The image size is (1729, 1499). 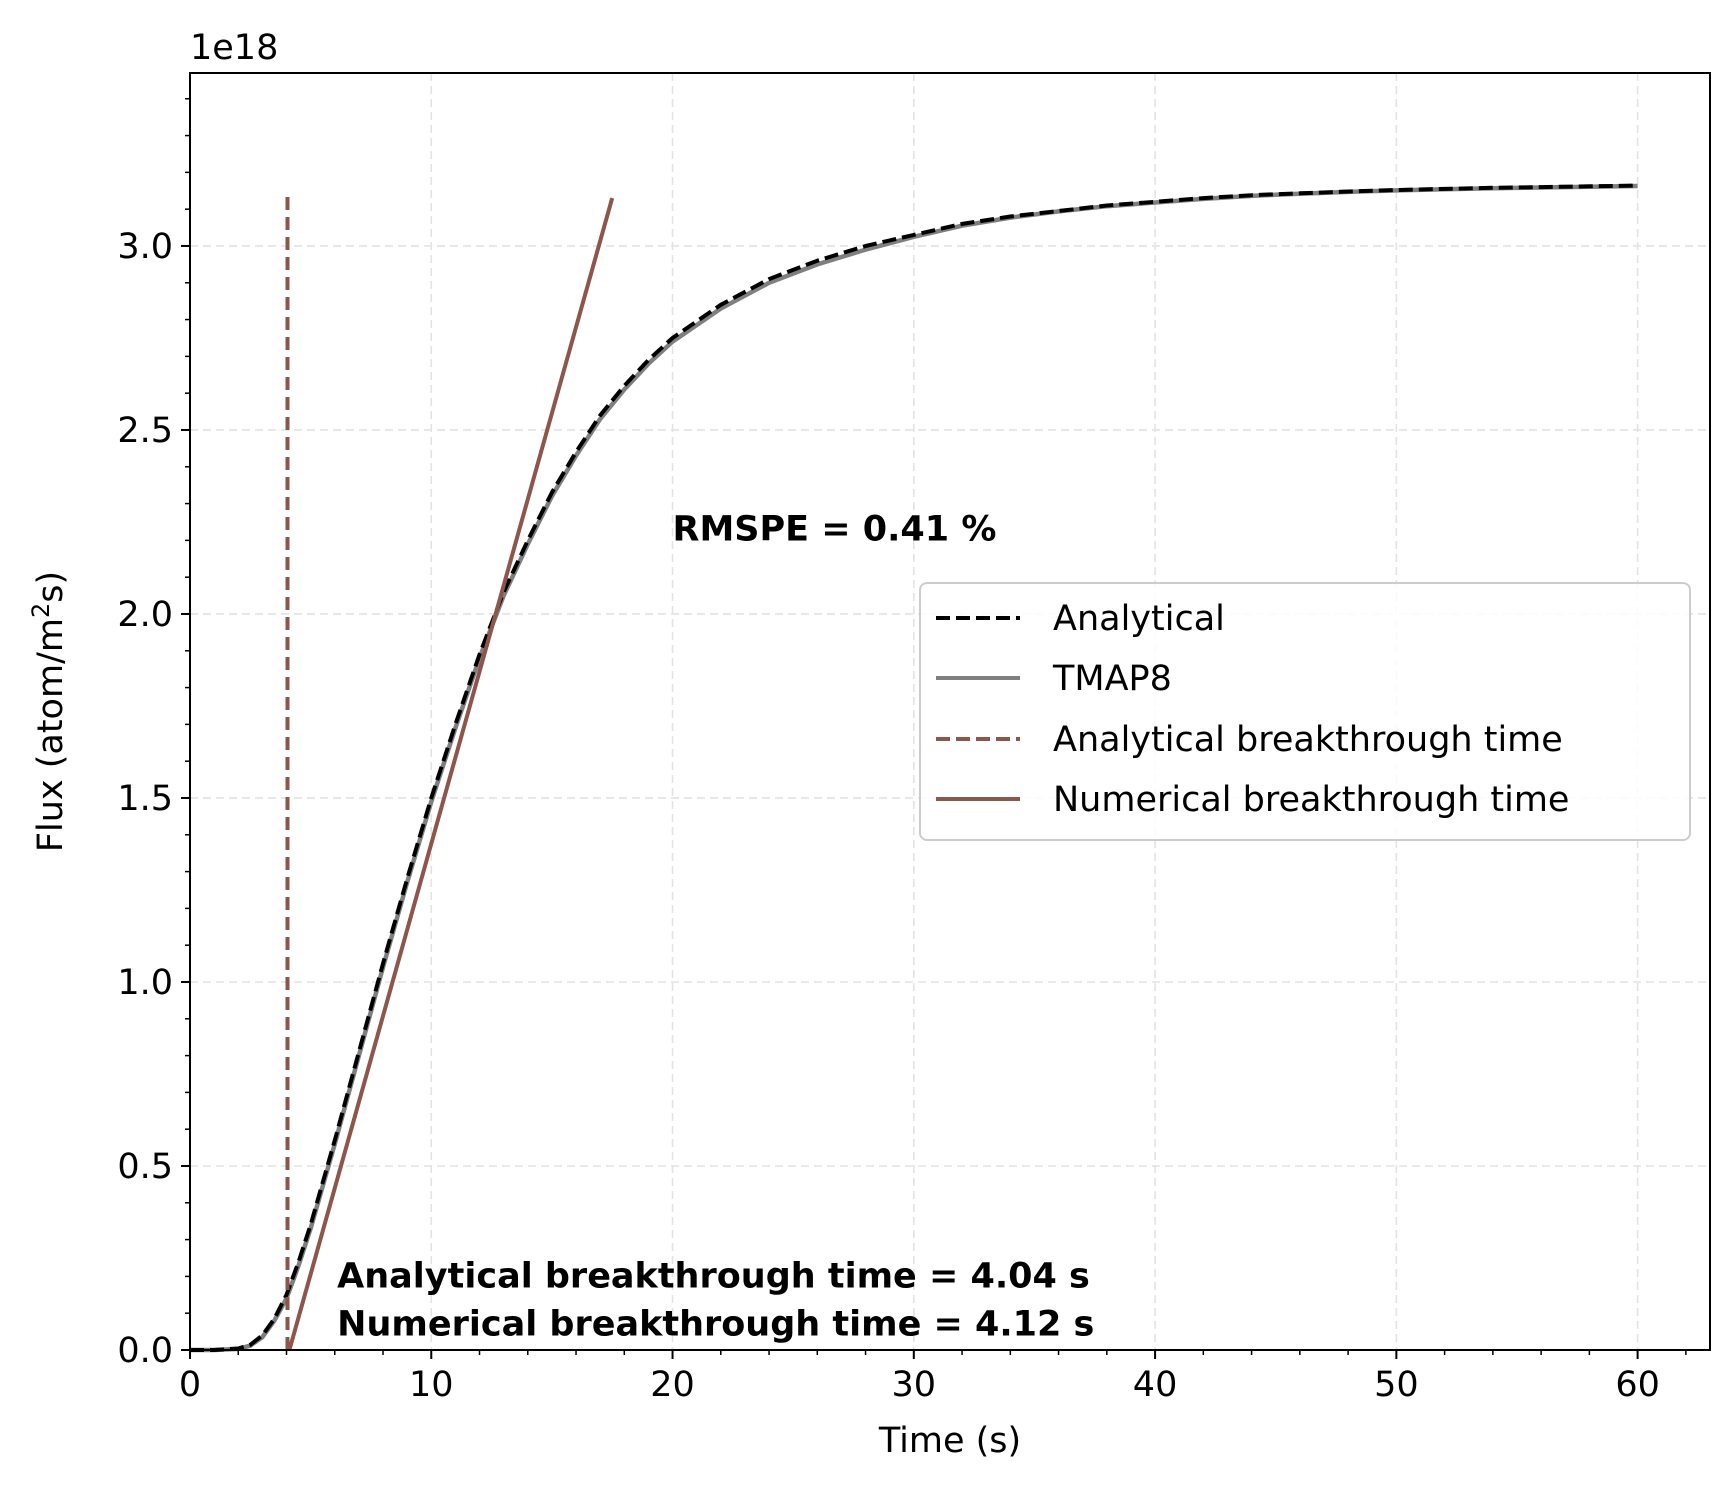 I want to click on series-line-numerical-breakthrough-time, so click(x=451, y=774).